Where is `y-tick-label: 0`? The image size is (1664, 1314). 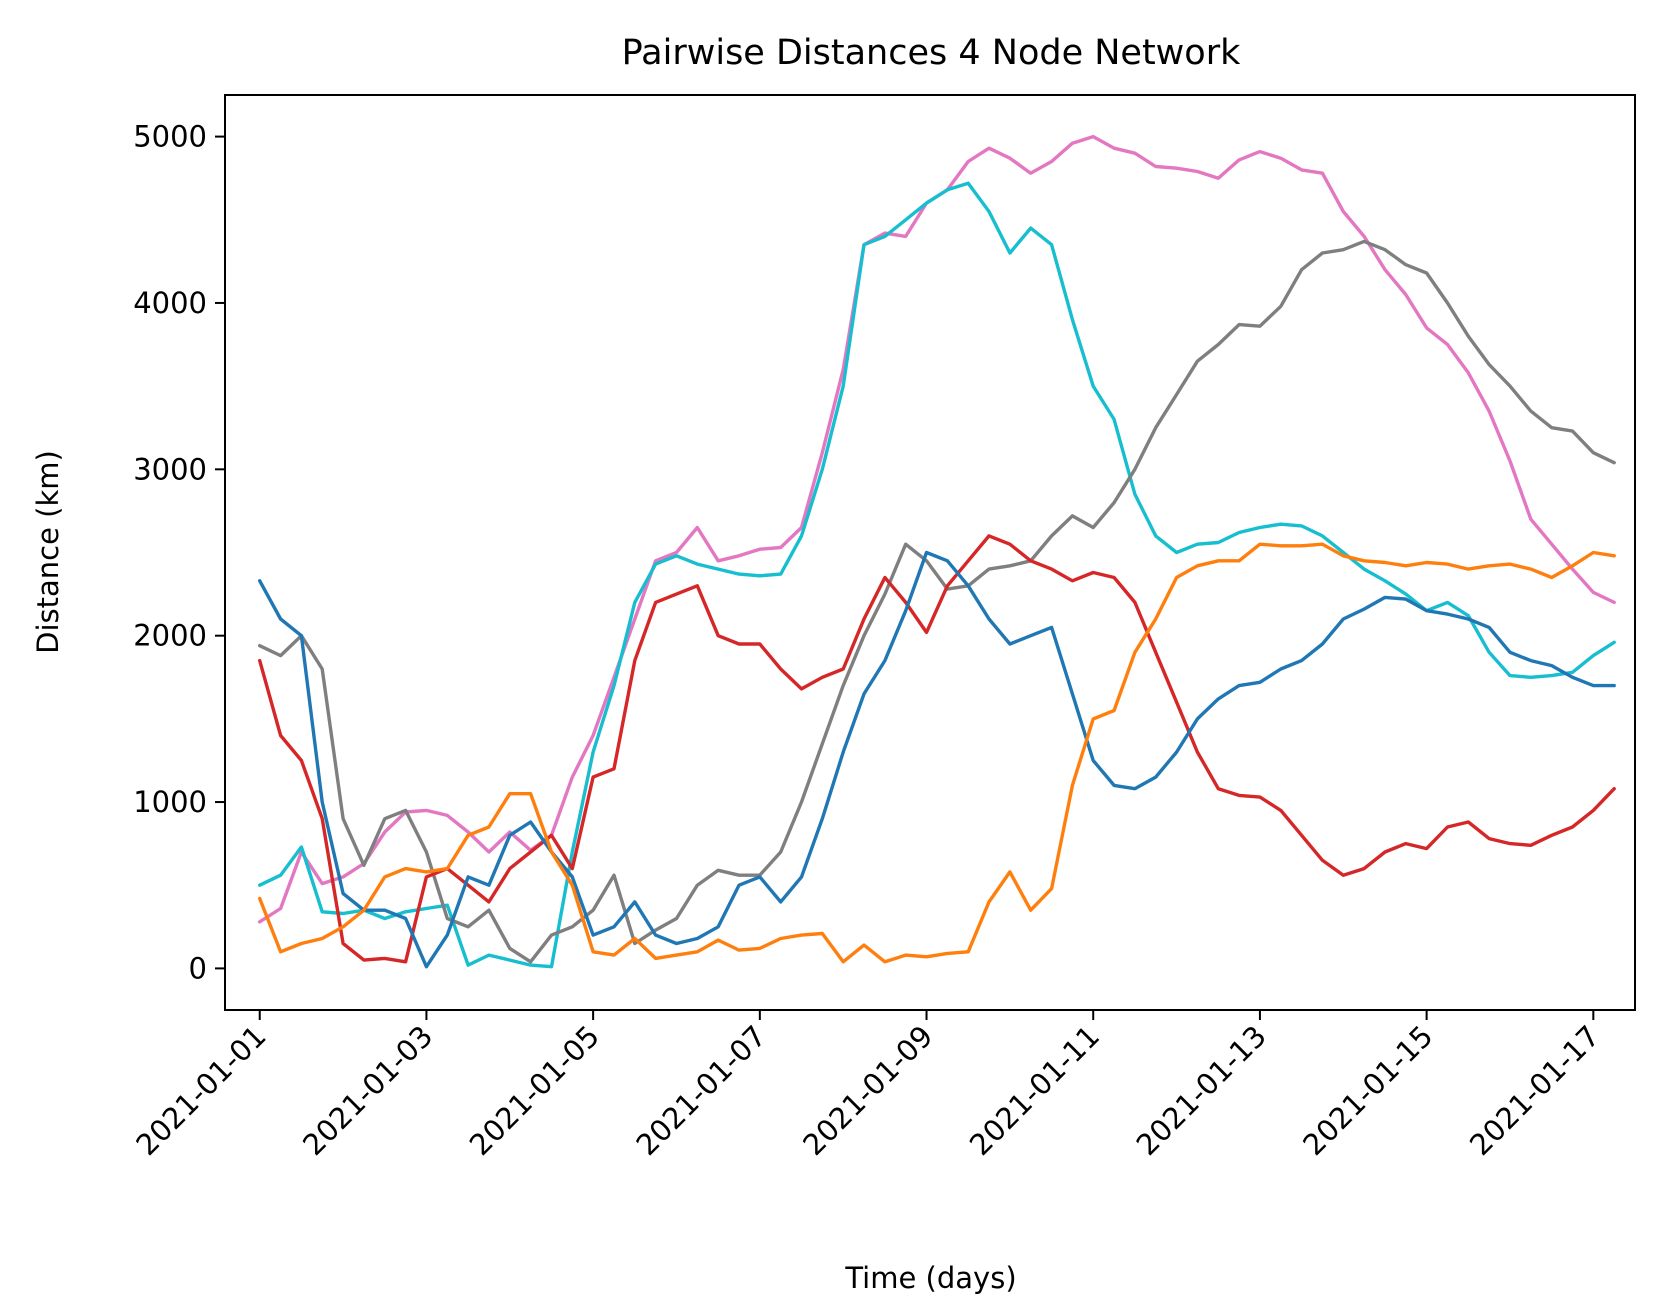 y-tick-label: 0 is located at coordinates (198, 968).